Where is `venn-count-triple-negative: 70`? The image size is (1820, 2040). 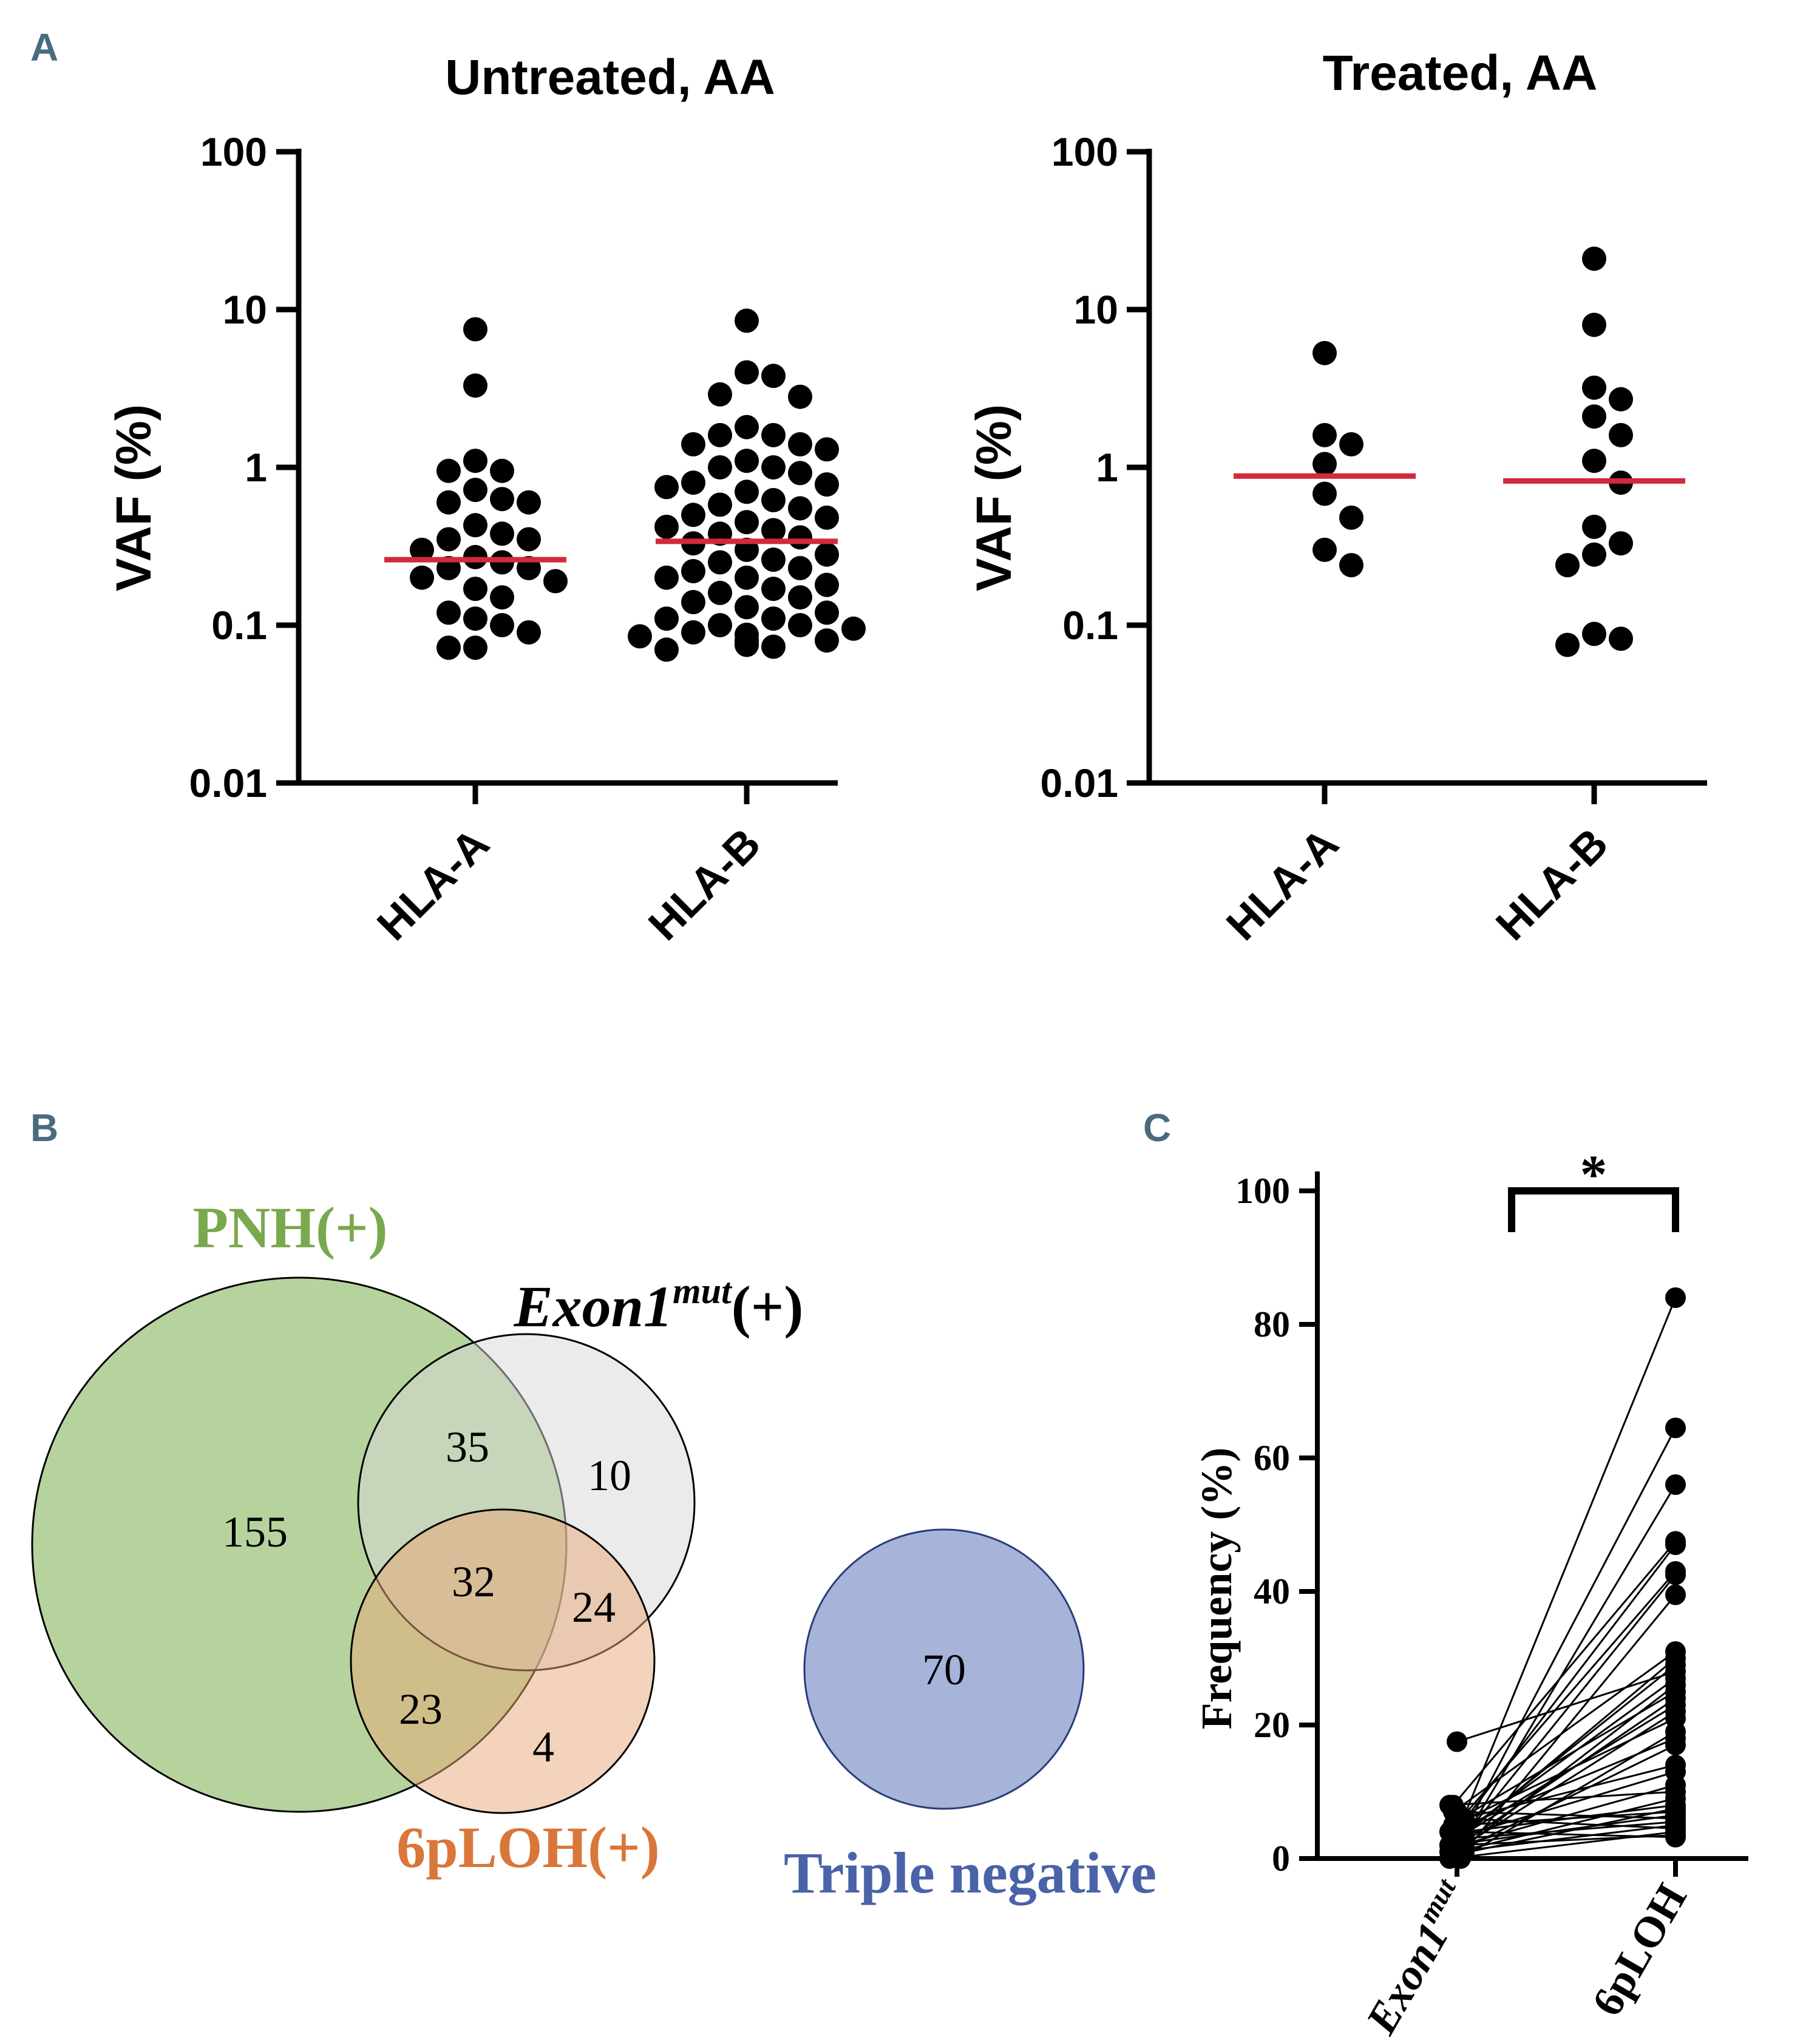
venn-count-triple-negative: 70 is located at coordinates (944, 1669).